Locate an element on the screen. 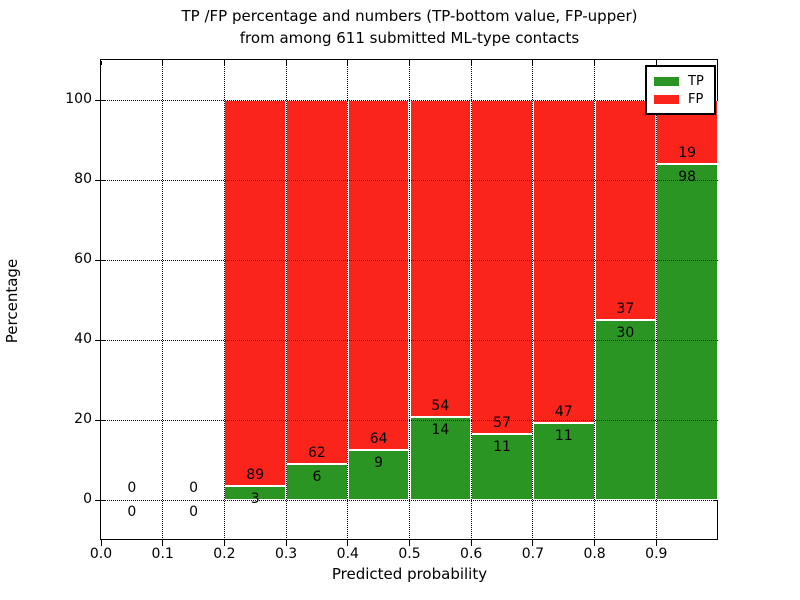  x-tick-label: 0.9 is located at coordinates (656, 554).